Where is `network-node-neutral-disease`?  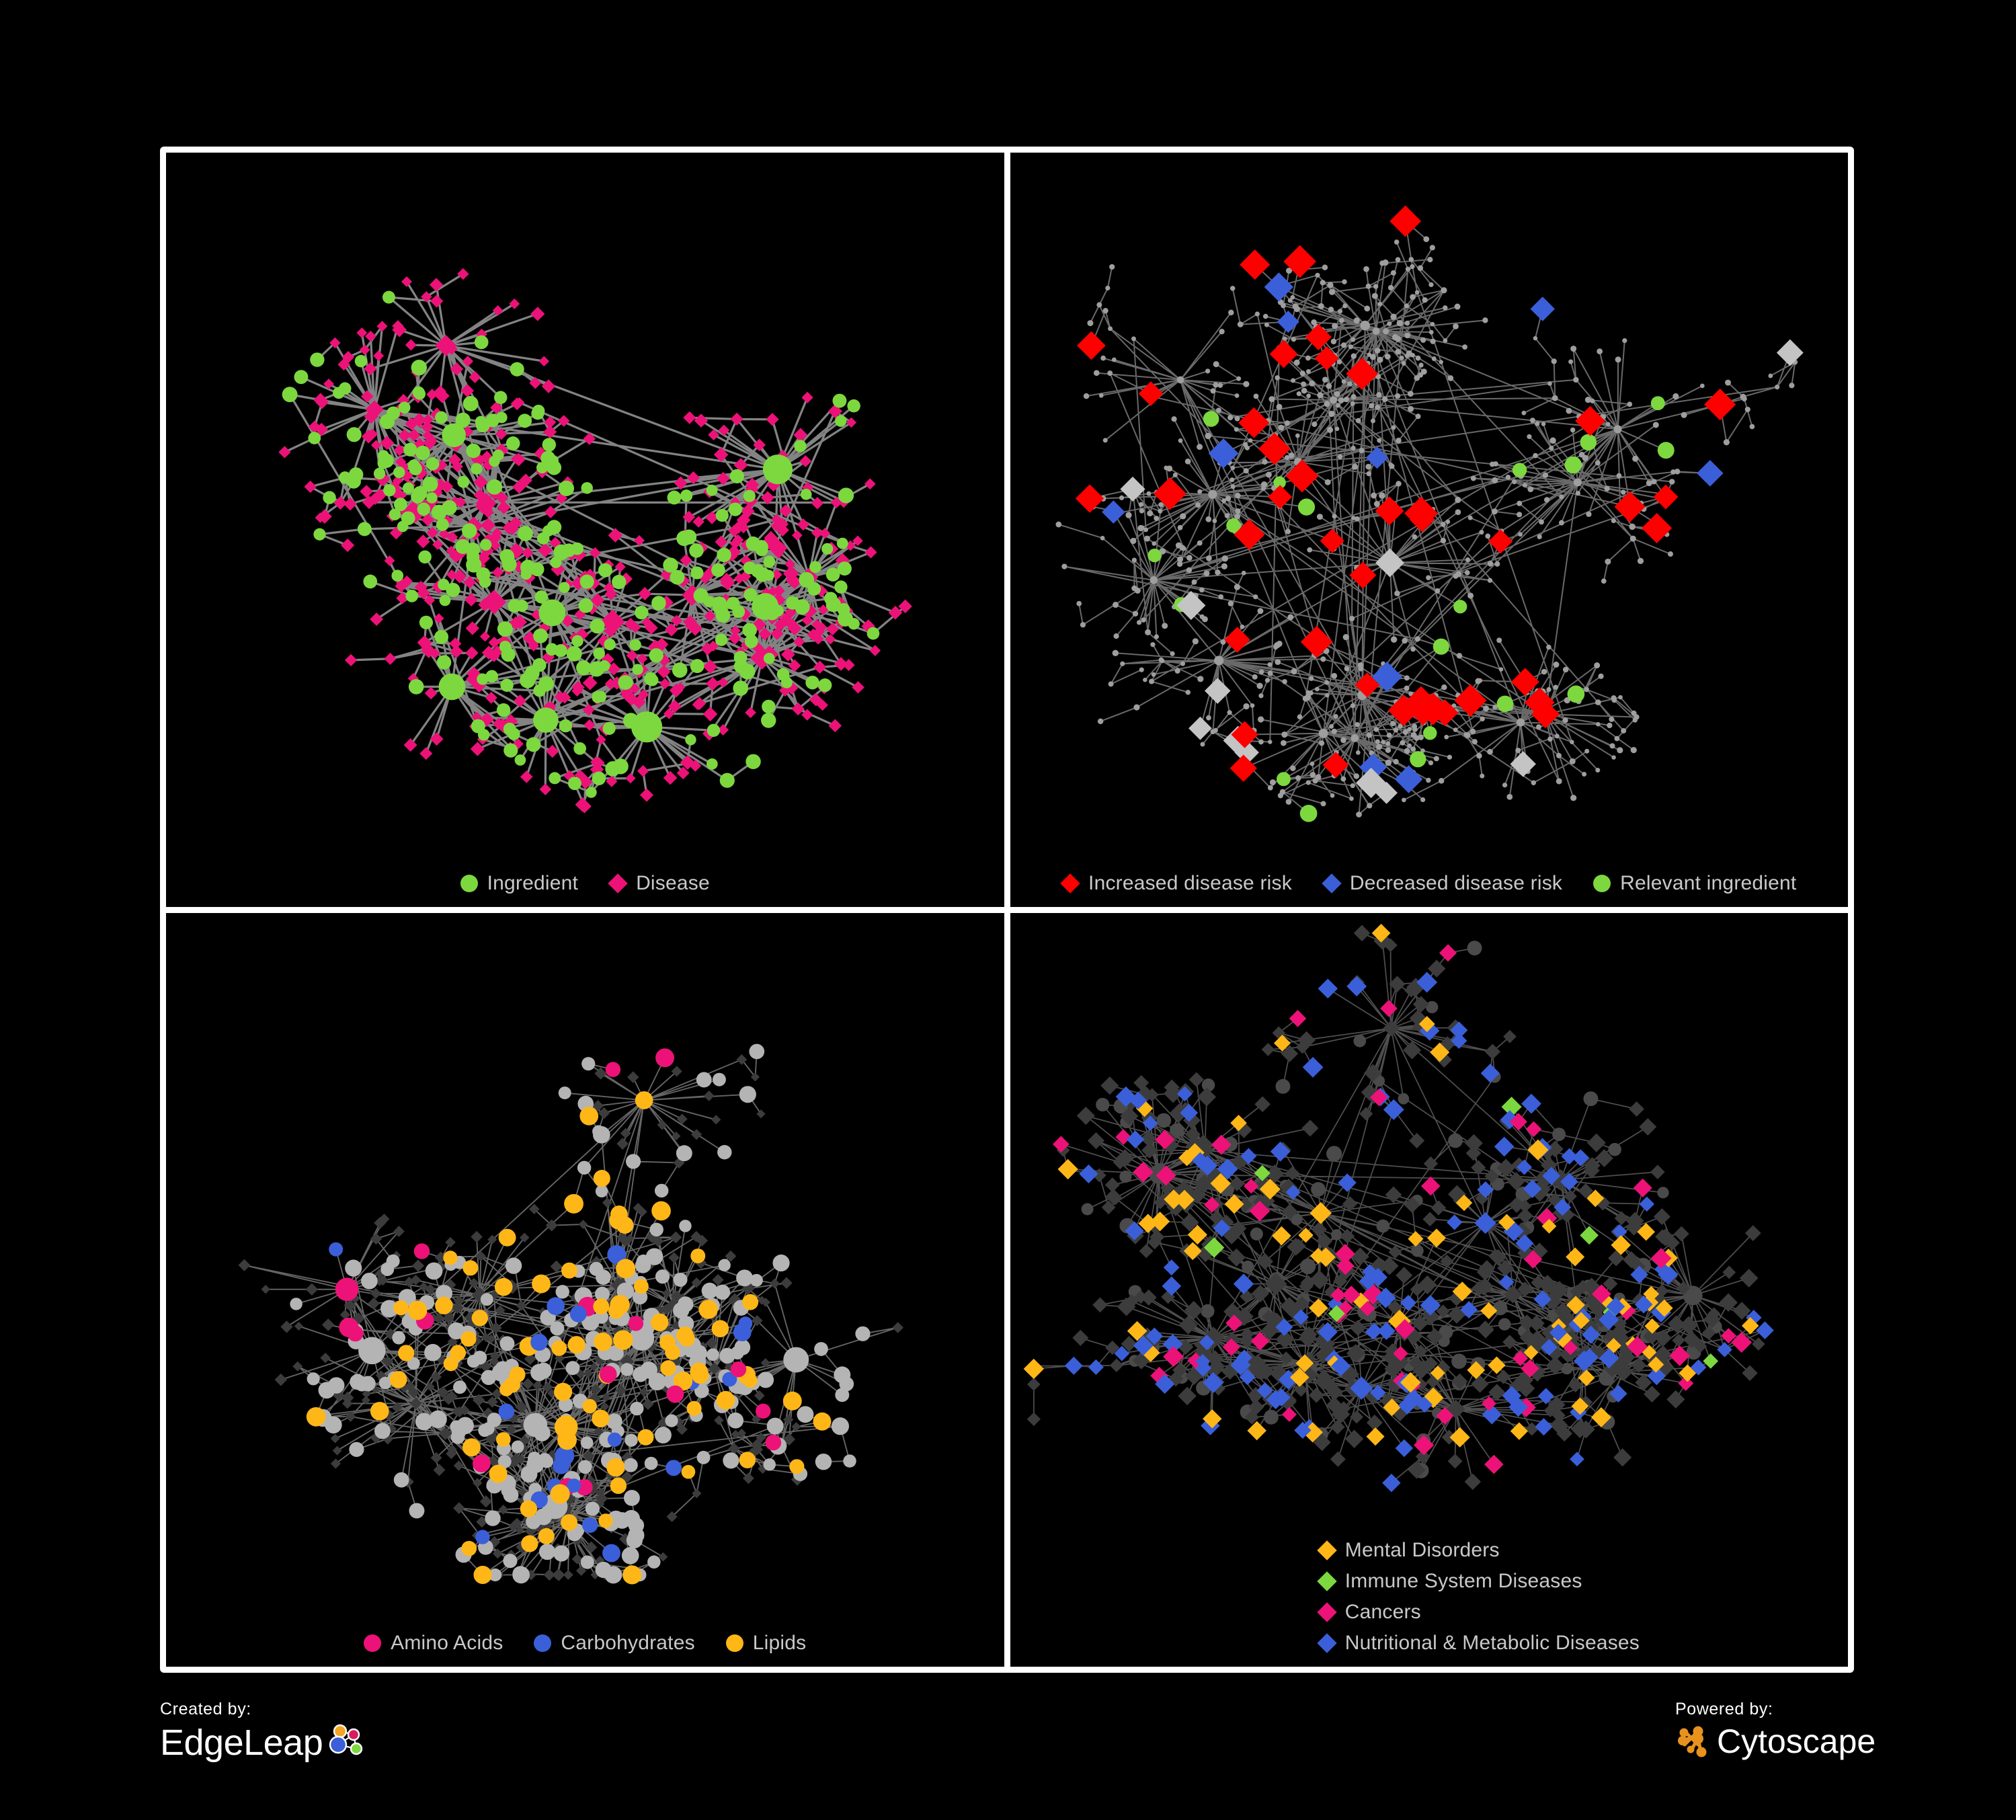
network-node-neutral-disease is located at coordinates (1217, 691).